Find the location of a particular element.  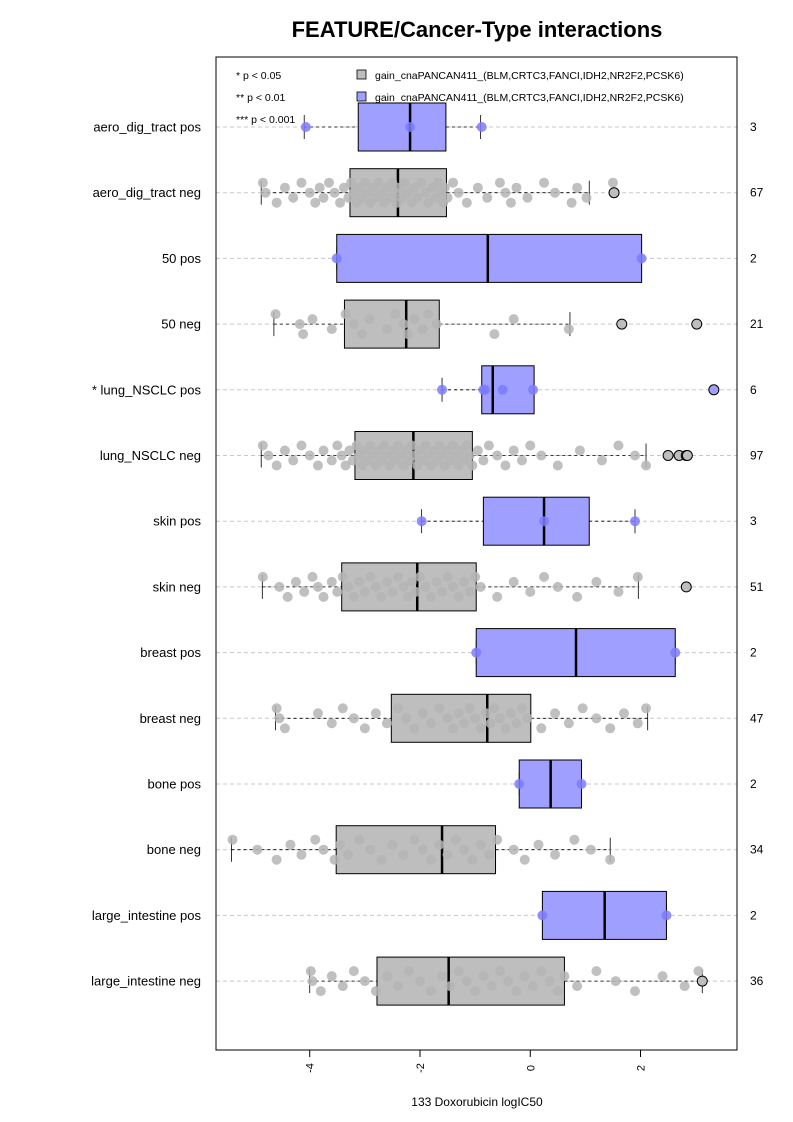

row-6-count: 3 is located at coordinates (753, 521).